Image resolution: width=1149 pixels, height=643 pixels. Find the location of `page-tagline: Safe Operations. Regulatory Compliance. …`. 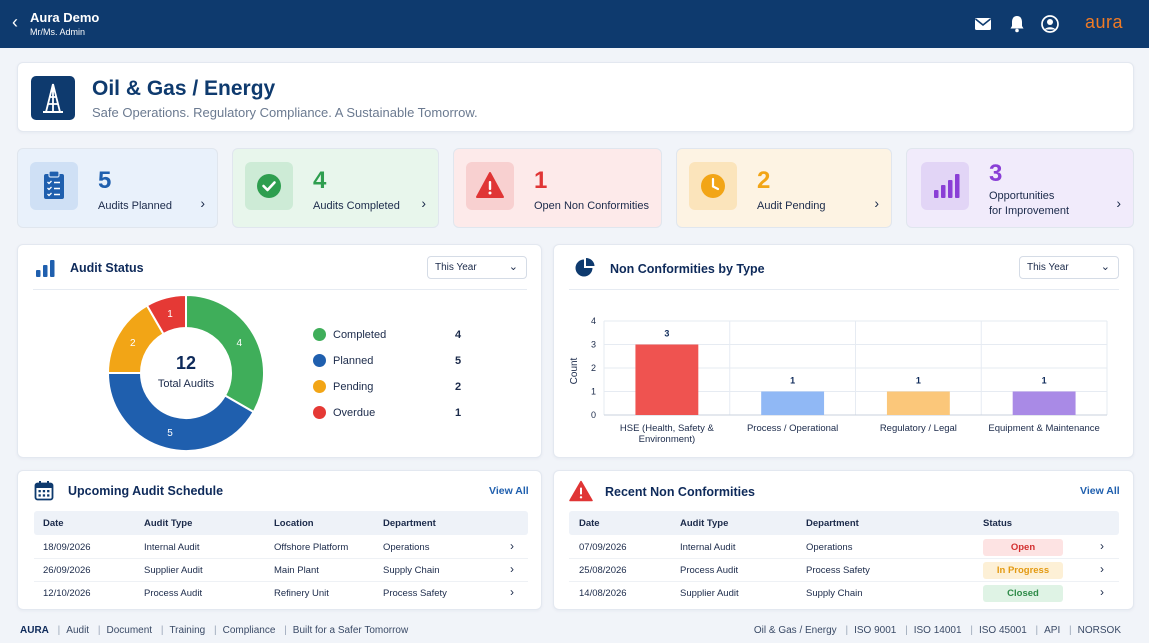

page-tagline: Safe Operations. Regulatory Compliance. … is located at coordinates (285, 112).